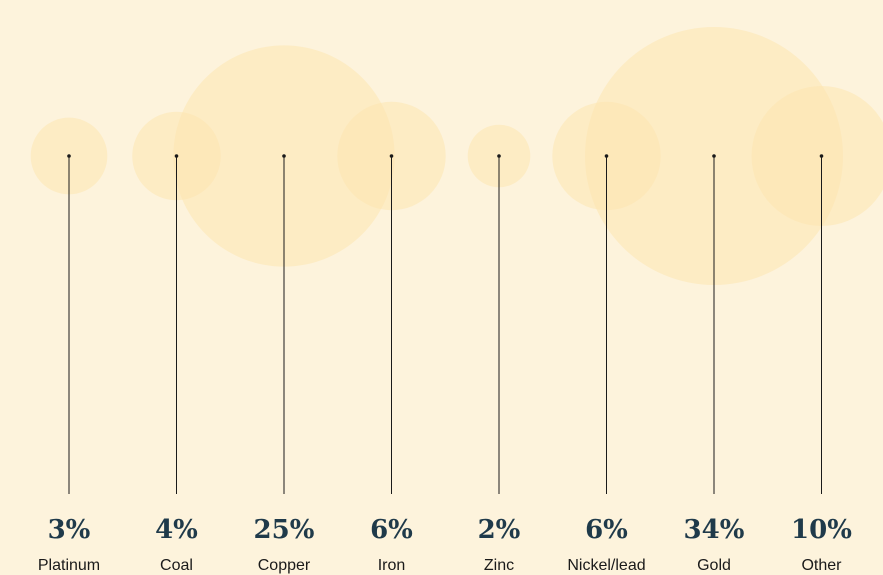 The image size is (883, 575). Describe the element at coordinates (69, 530) in the screenshot. I see `value-label-platinum: 3%` at that location.